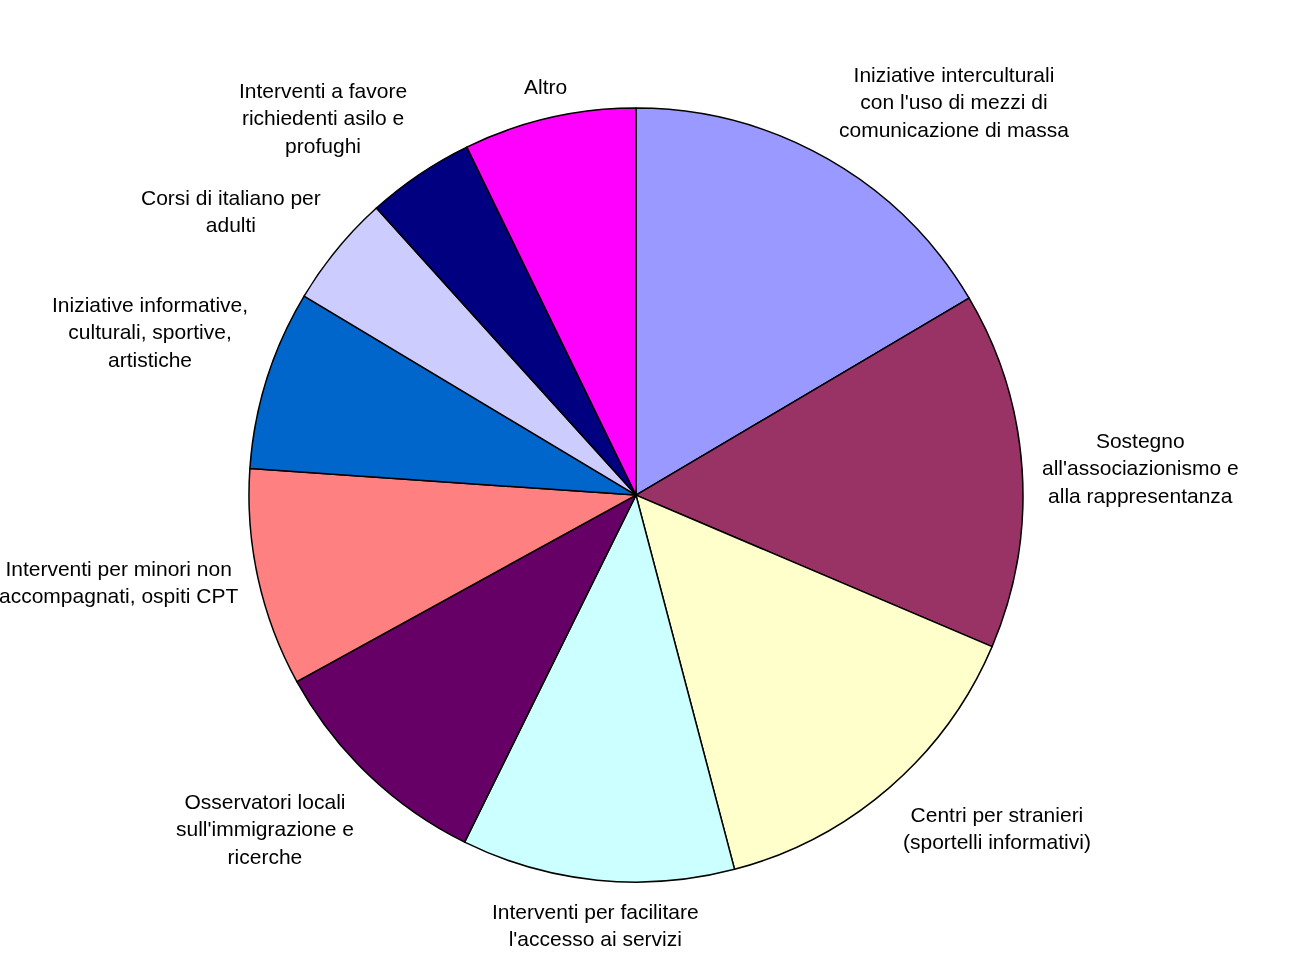 This screenshot has height=960, width=1290. I want to click on slice-label: Osservatori locali sull'immigrazione e ricerche, so click(265, 829).